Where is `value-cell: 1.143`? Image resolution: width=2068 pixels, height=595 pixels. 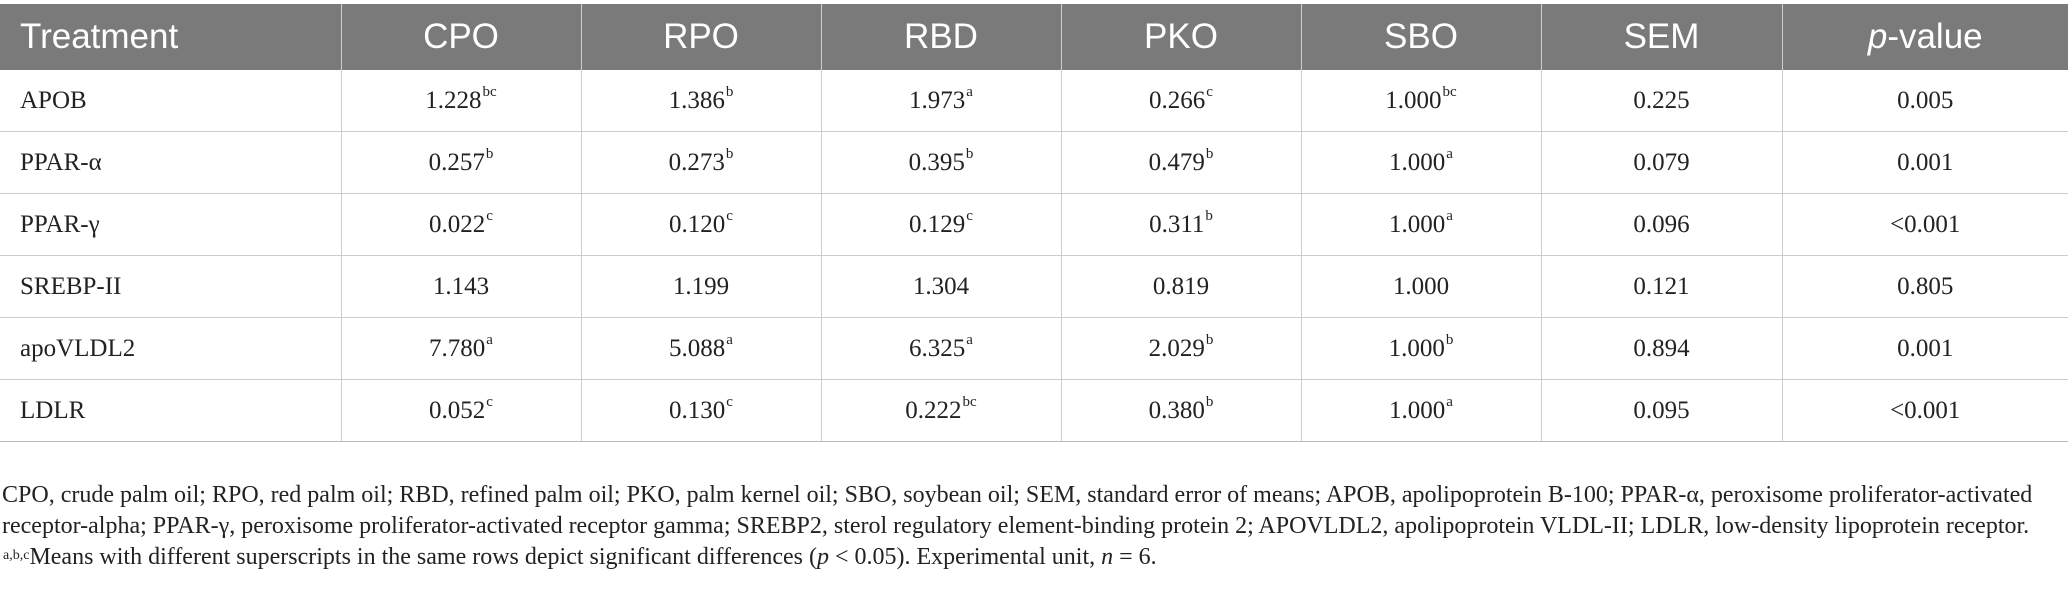
value-cell: 1.143 is located at coordinates (461, 286).